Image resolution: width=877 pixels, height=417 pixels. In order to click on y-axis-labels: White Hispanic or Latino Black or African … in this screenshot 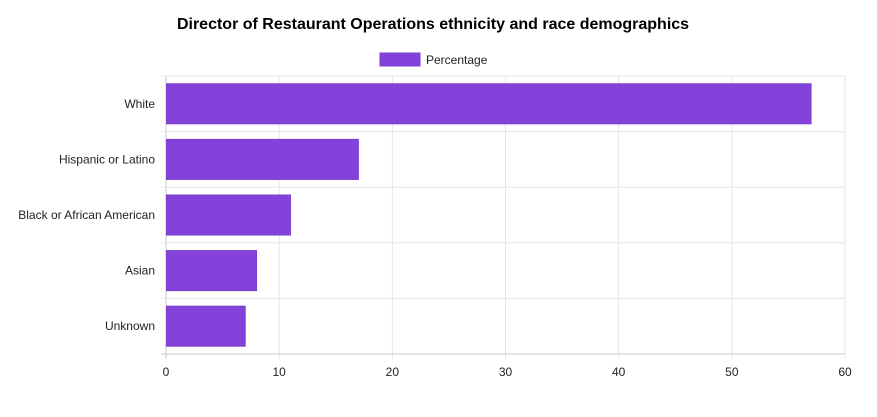, I will do `click(86, 215)`.